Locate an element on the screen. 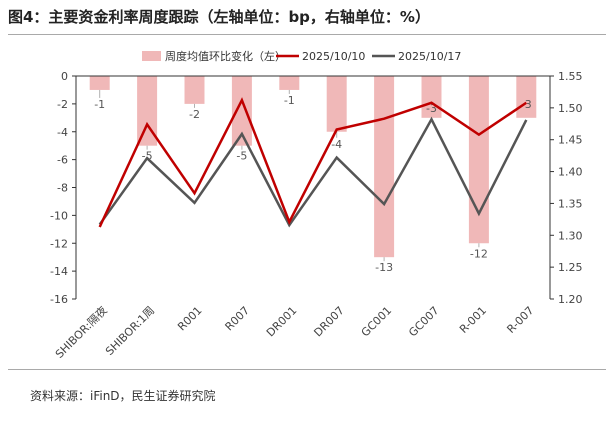 Image resolution: width=615 pixels, height=422 pixels. right-tick-label-6: 1.25 is located at coordinates (570, 267).